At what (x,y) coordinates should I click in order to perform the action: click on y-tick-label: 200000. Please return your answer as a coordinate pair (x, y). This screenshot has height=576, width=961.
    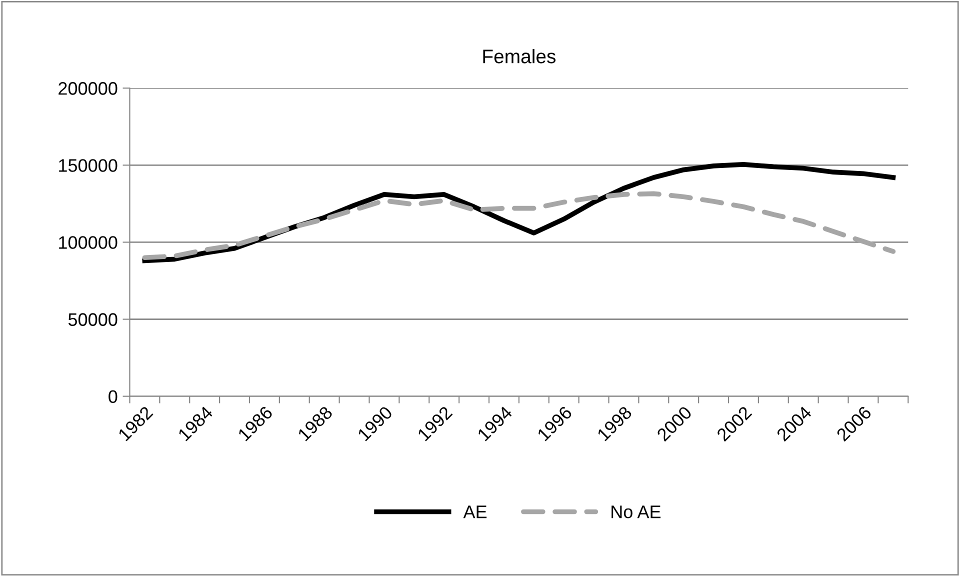
    Looking at the image, I should click on (88, 88).